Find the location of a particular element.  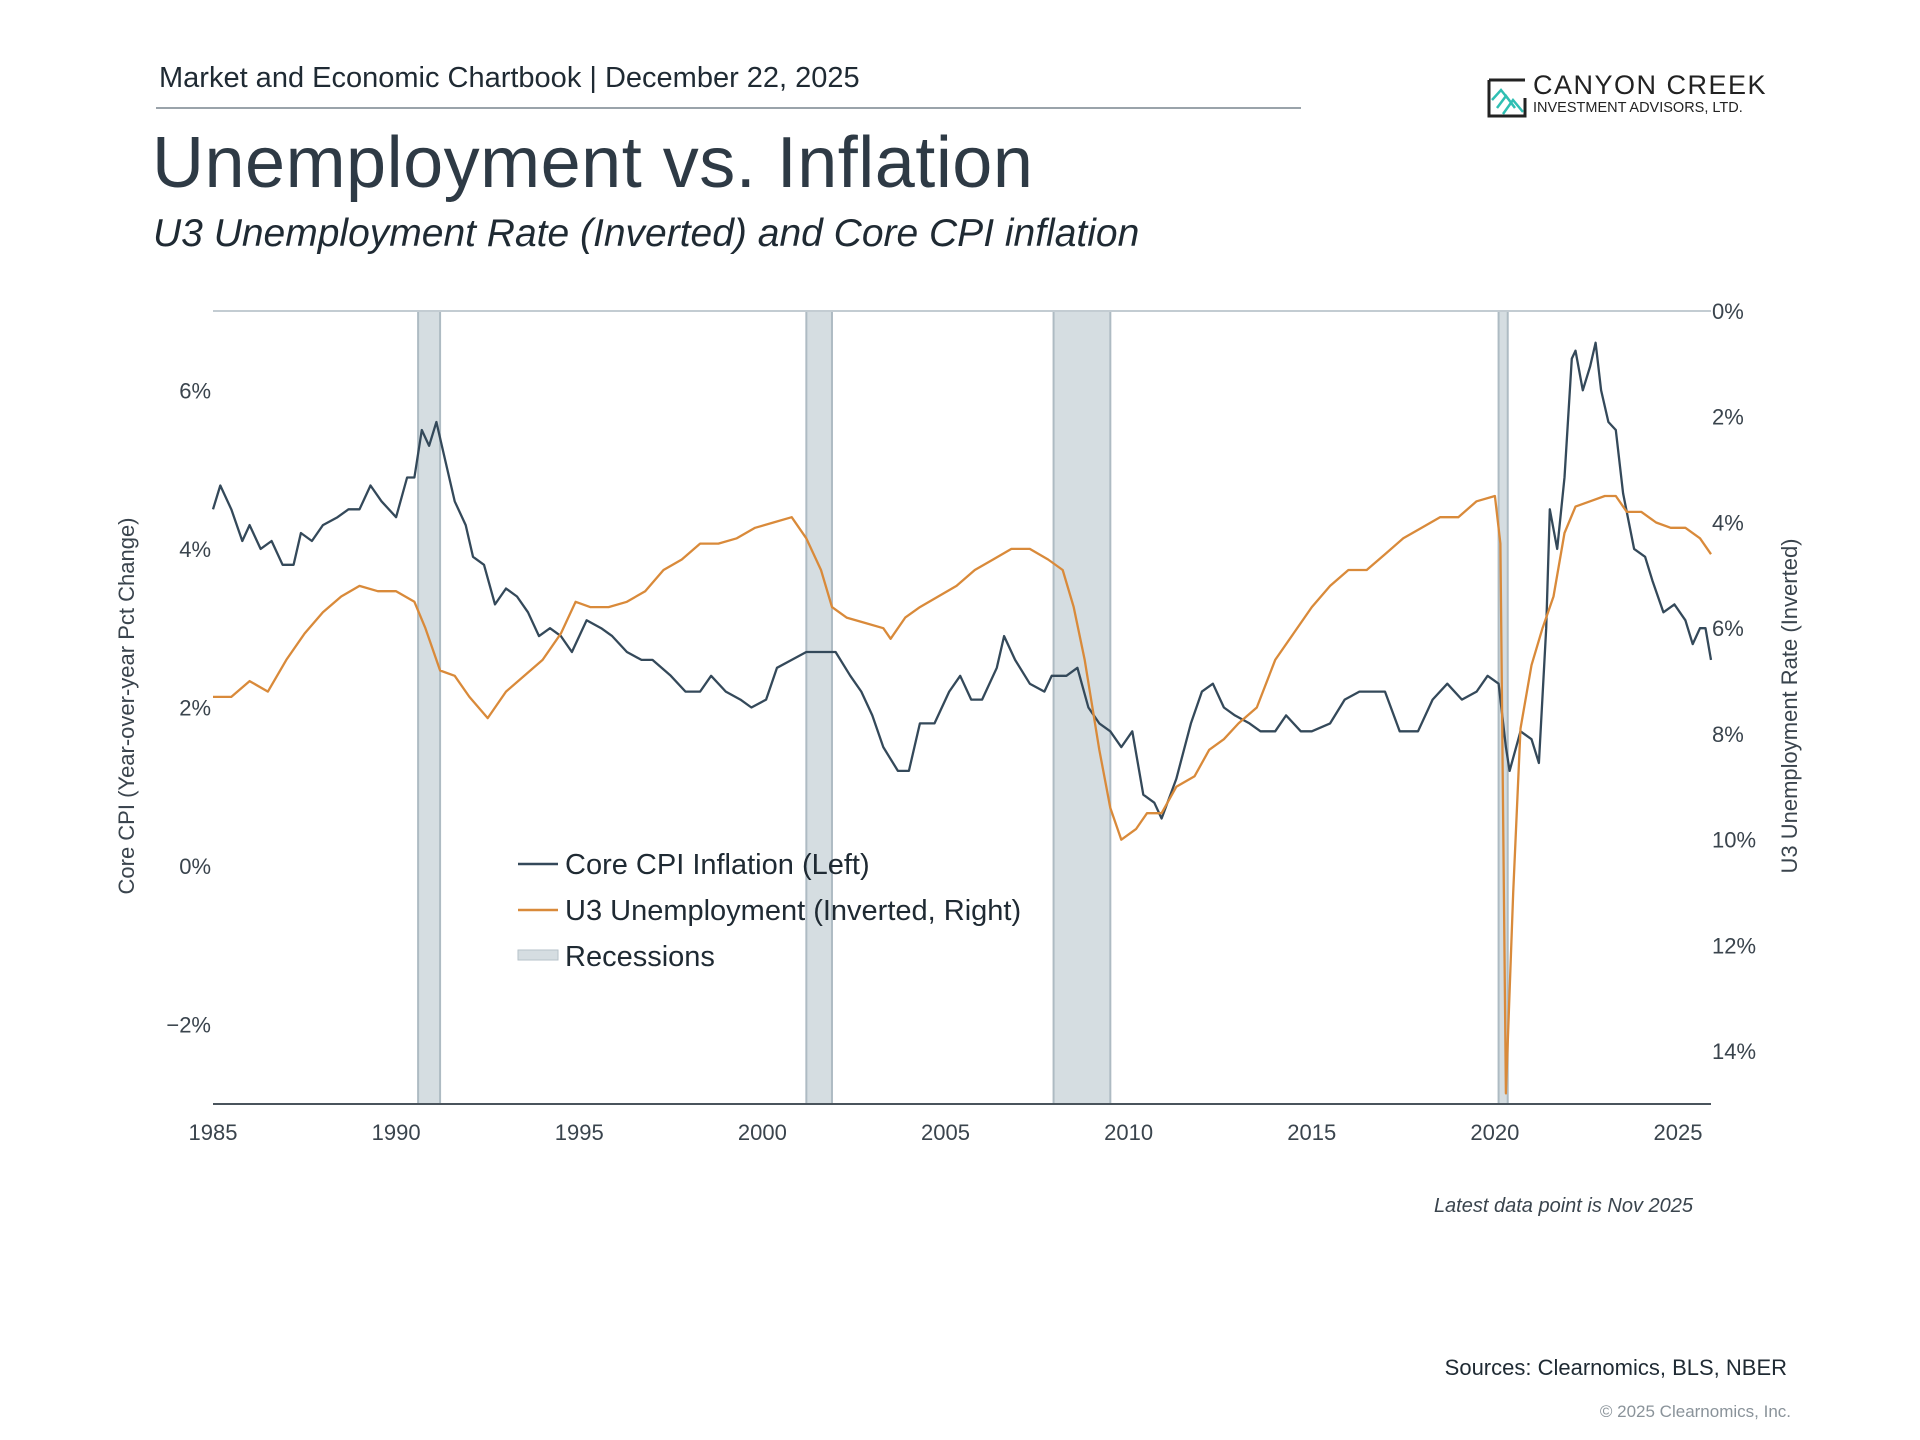

right-axis-label: U3 Unemployment Rate (Inverted) is located at coordinates (1789, 705).